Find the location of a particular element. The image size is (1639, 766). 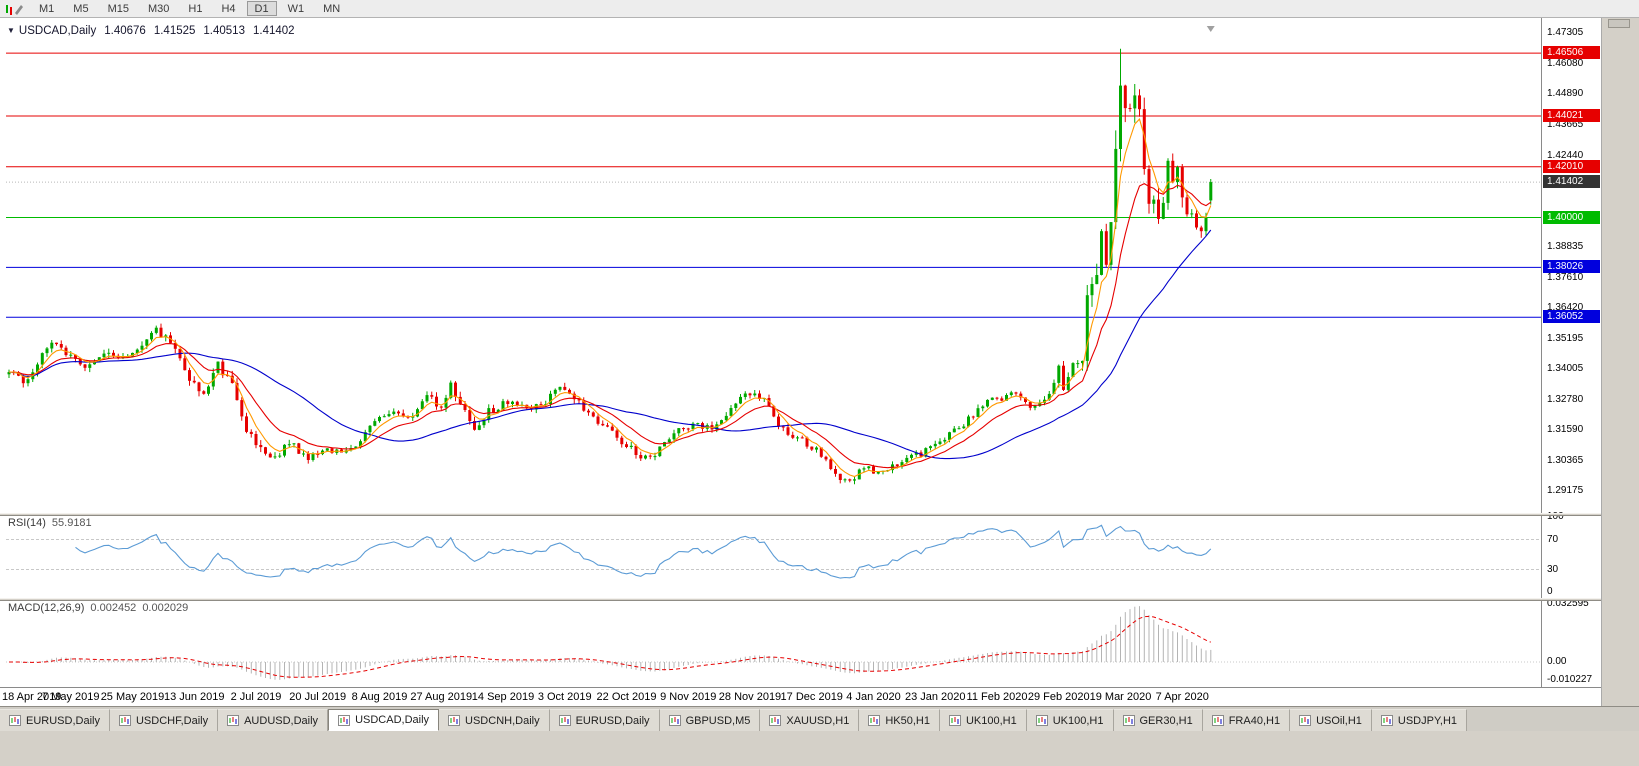

timeframe-button-m15: M15 is located at coordinates (118, 9).